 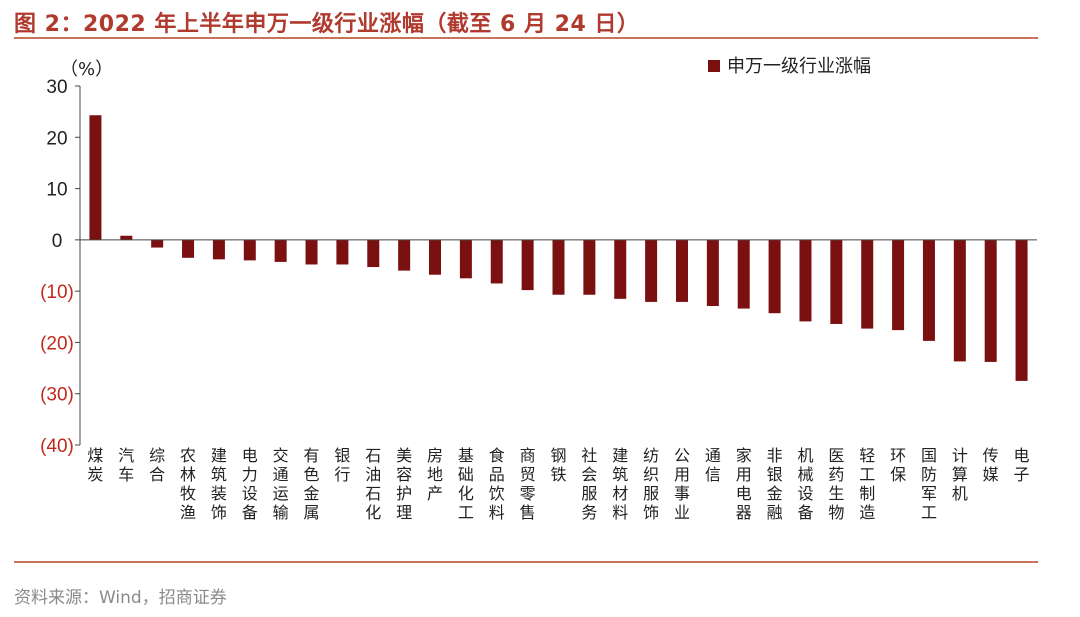 What do you see at coordinates (435, 474) in the screenshot?
I see `x-tick-label: 房地产` at bounding box center [435, 474].